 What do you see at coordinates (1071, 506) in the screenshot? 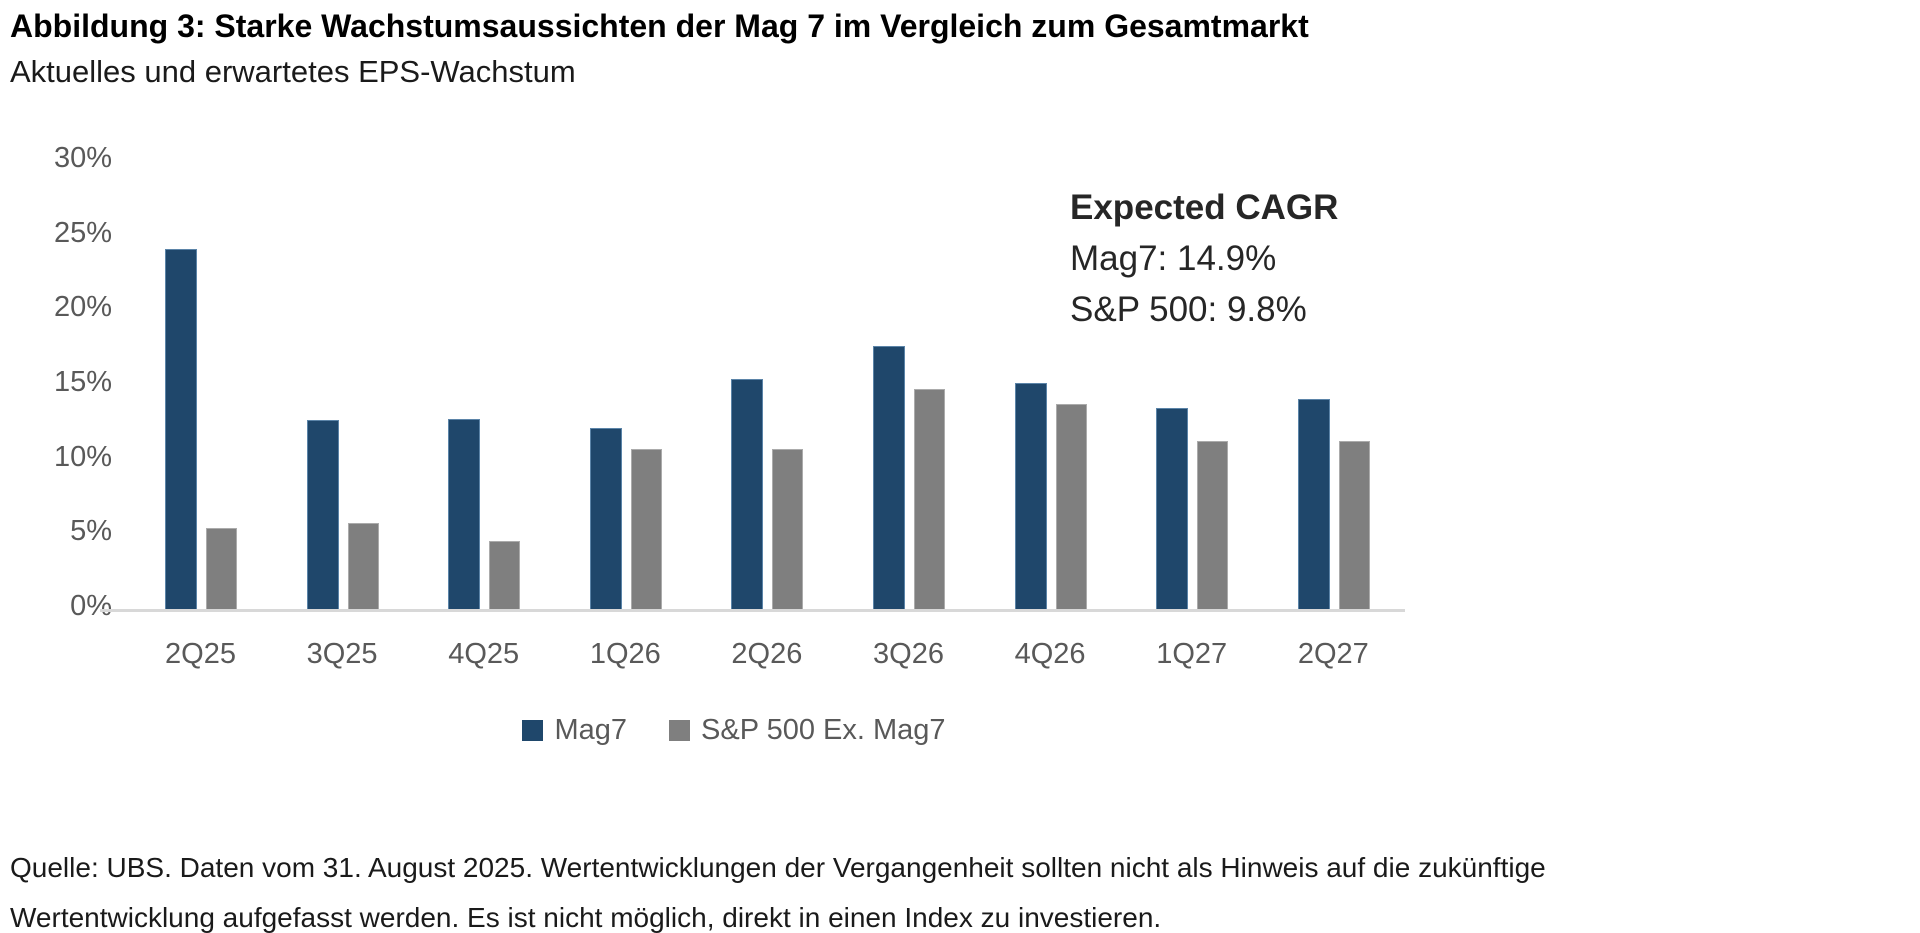
I see `bar-sp500-4q26` at bounding box center [1071, 506].